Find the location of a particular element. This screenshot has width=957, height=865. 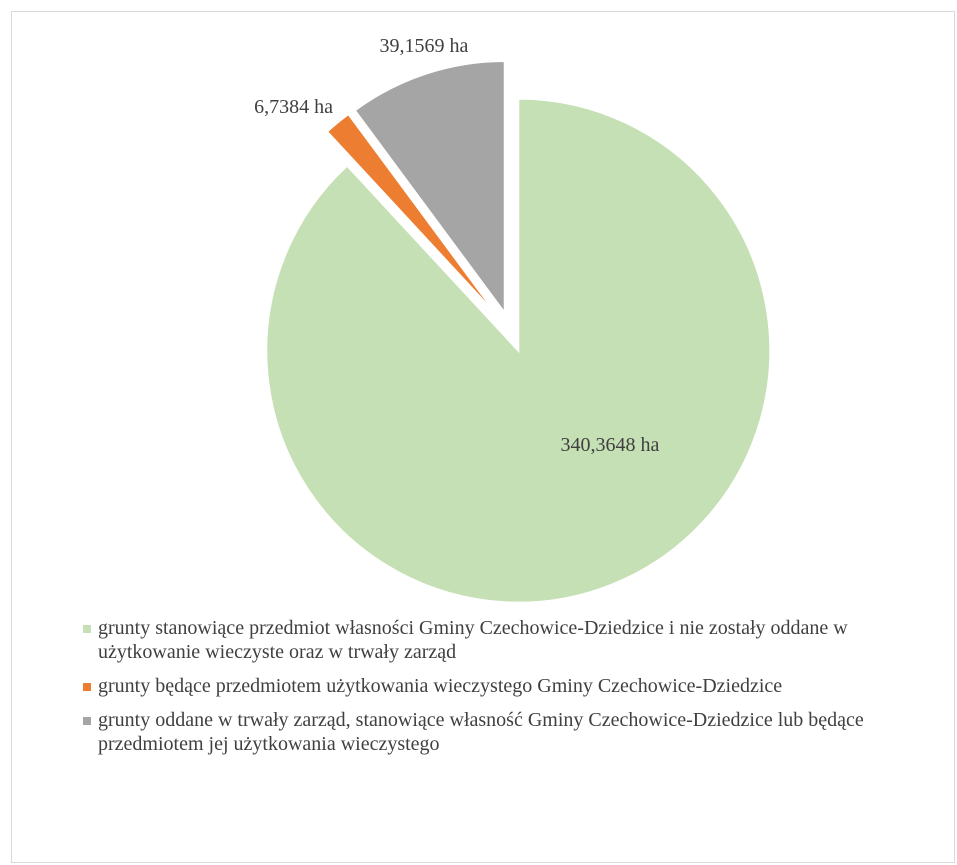

legend-swatch-orange is located at coordinates (87, 687).